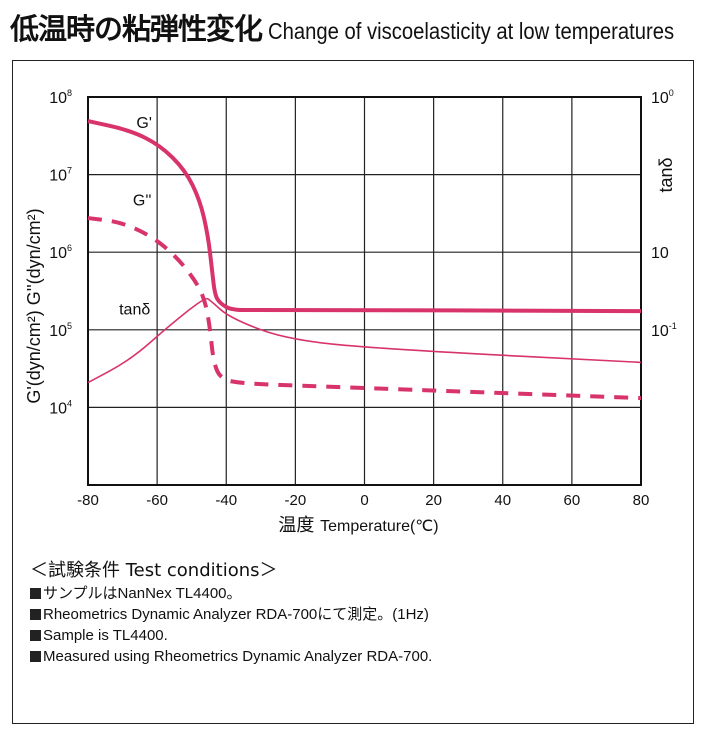  What do you see at coordinates (666, 174) in the screenshot?
I see `y2-axis-label: tanδ` at bounding box center [666, 174].